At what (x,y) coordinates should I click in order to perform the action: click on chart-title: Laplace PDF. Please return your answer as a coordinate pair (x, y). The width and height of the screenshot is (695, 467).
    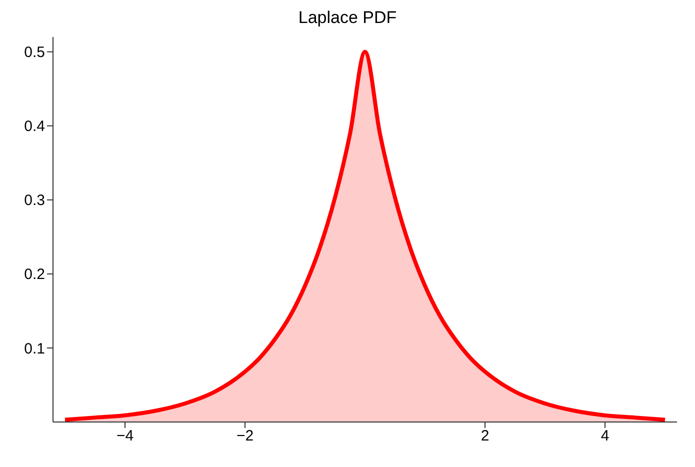
    Looking at the image, I should click on (347, 18).